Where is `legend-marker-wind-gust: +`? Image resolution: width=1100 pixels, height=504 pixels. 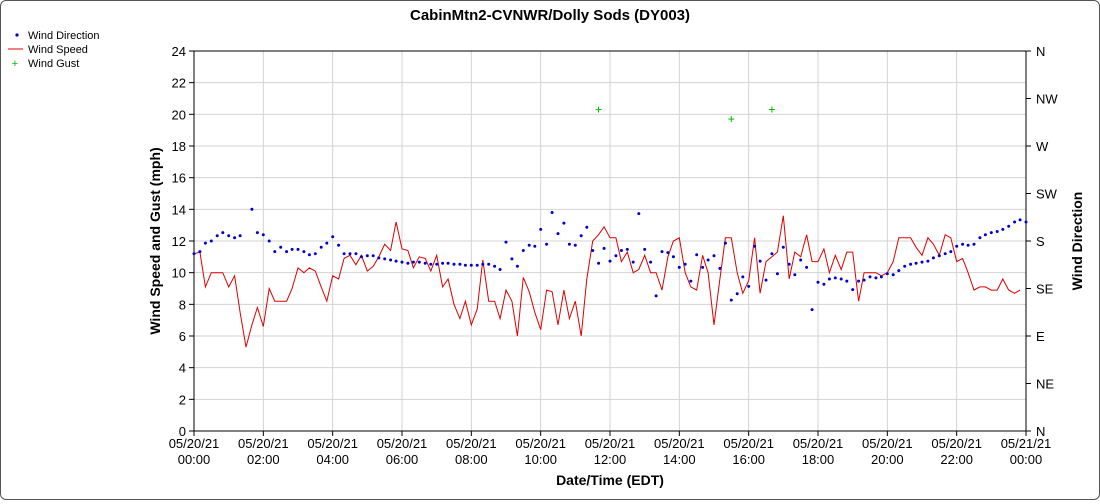
legend-marker-wind-gust: + is located at coordinates (15, 64).